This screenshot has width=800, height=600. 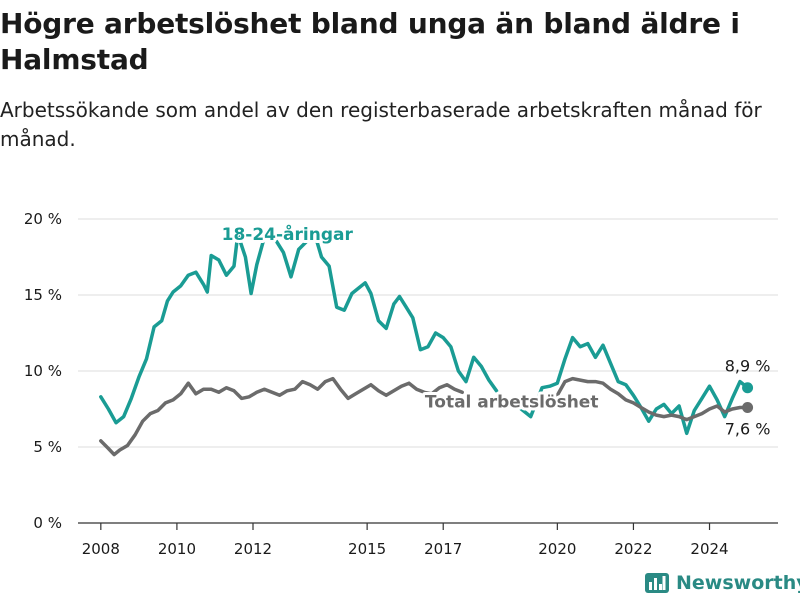 I want to click on y-tick-label: 10 %, so click(x=43, y=371).